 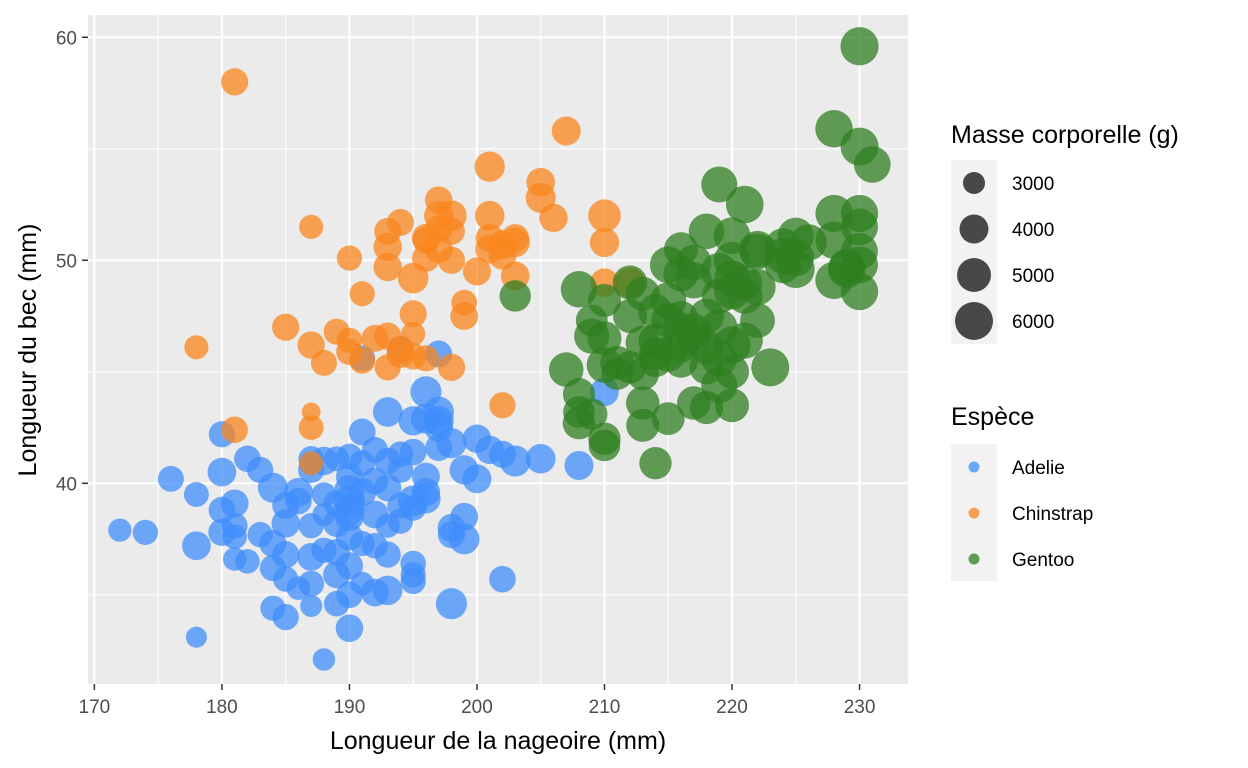 What do you see at coordinates (1033, 276) in the screenshot?
I see `size-legend-label: 5000` at bounding box center [1033, 276].